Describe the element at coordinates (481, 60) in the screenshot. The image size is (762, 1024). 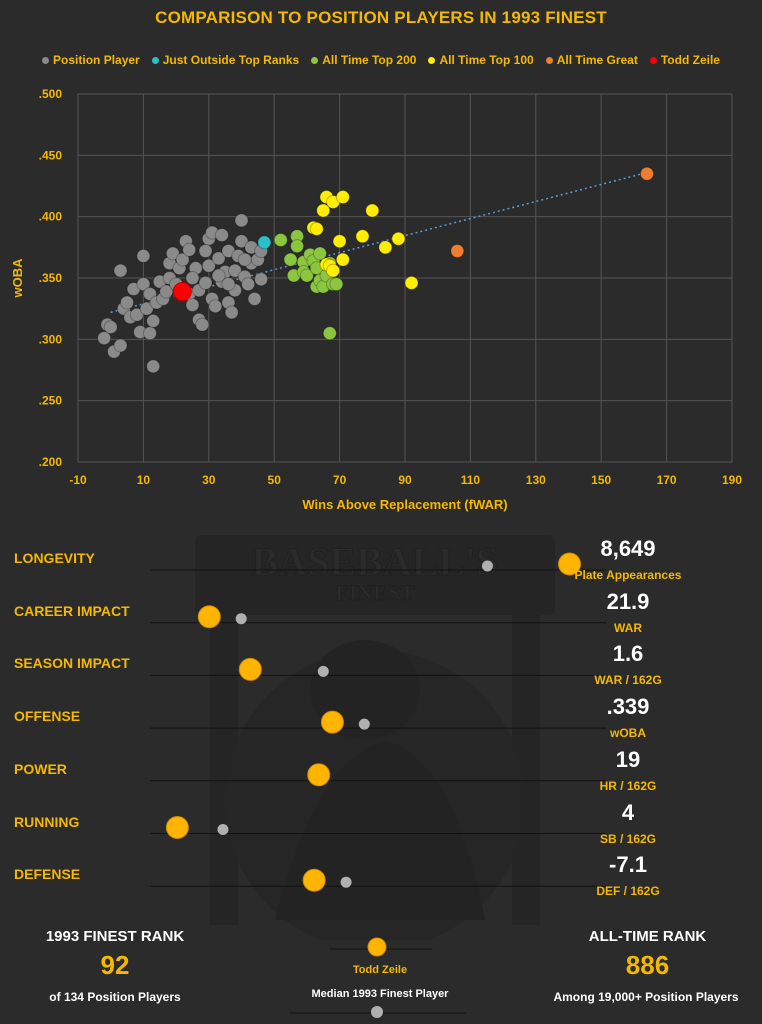
I see `legend-item: All Time Top 100` at that location.